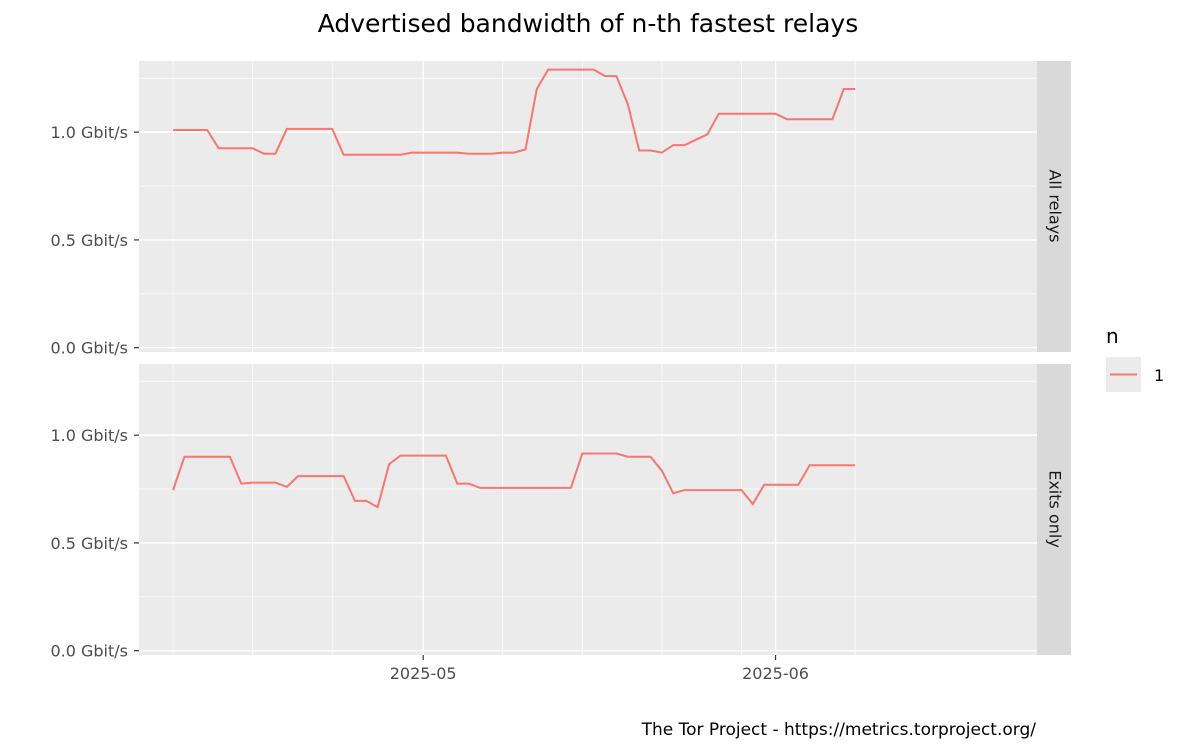  I want to click on series-line-exits-only, so click(514, 480).